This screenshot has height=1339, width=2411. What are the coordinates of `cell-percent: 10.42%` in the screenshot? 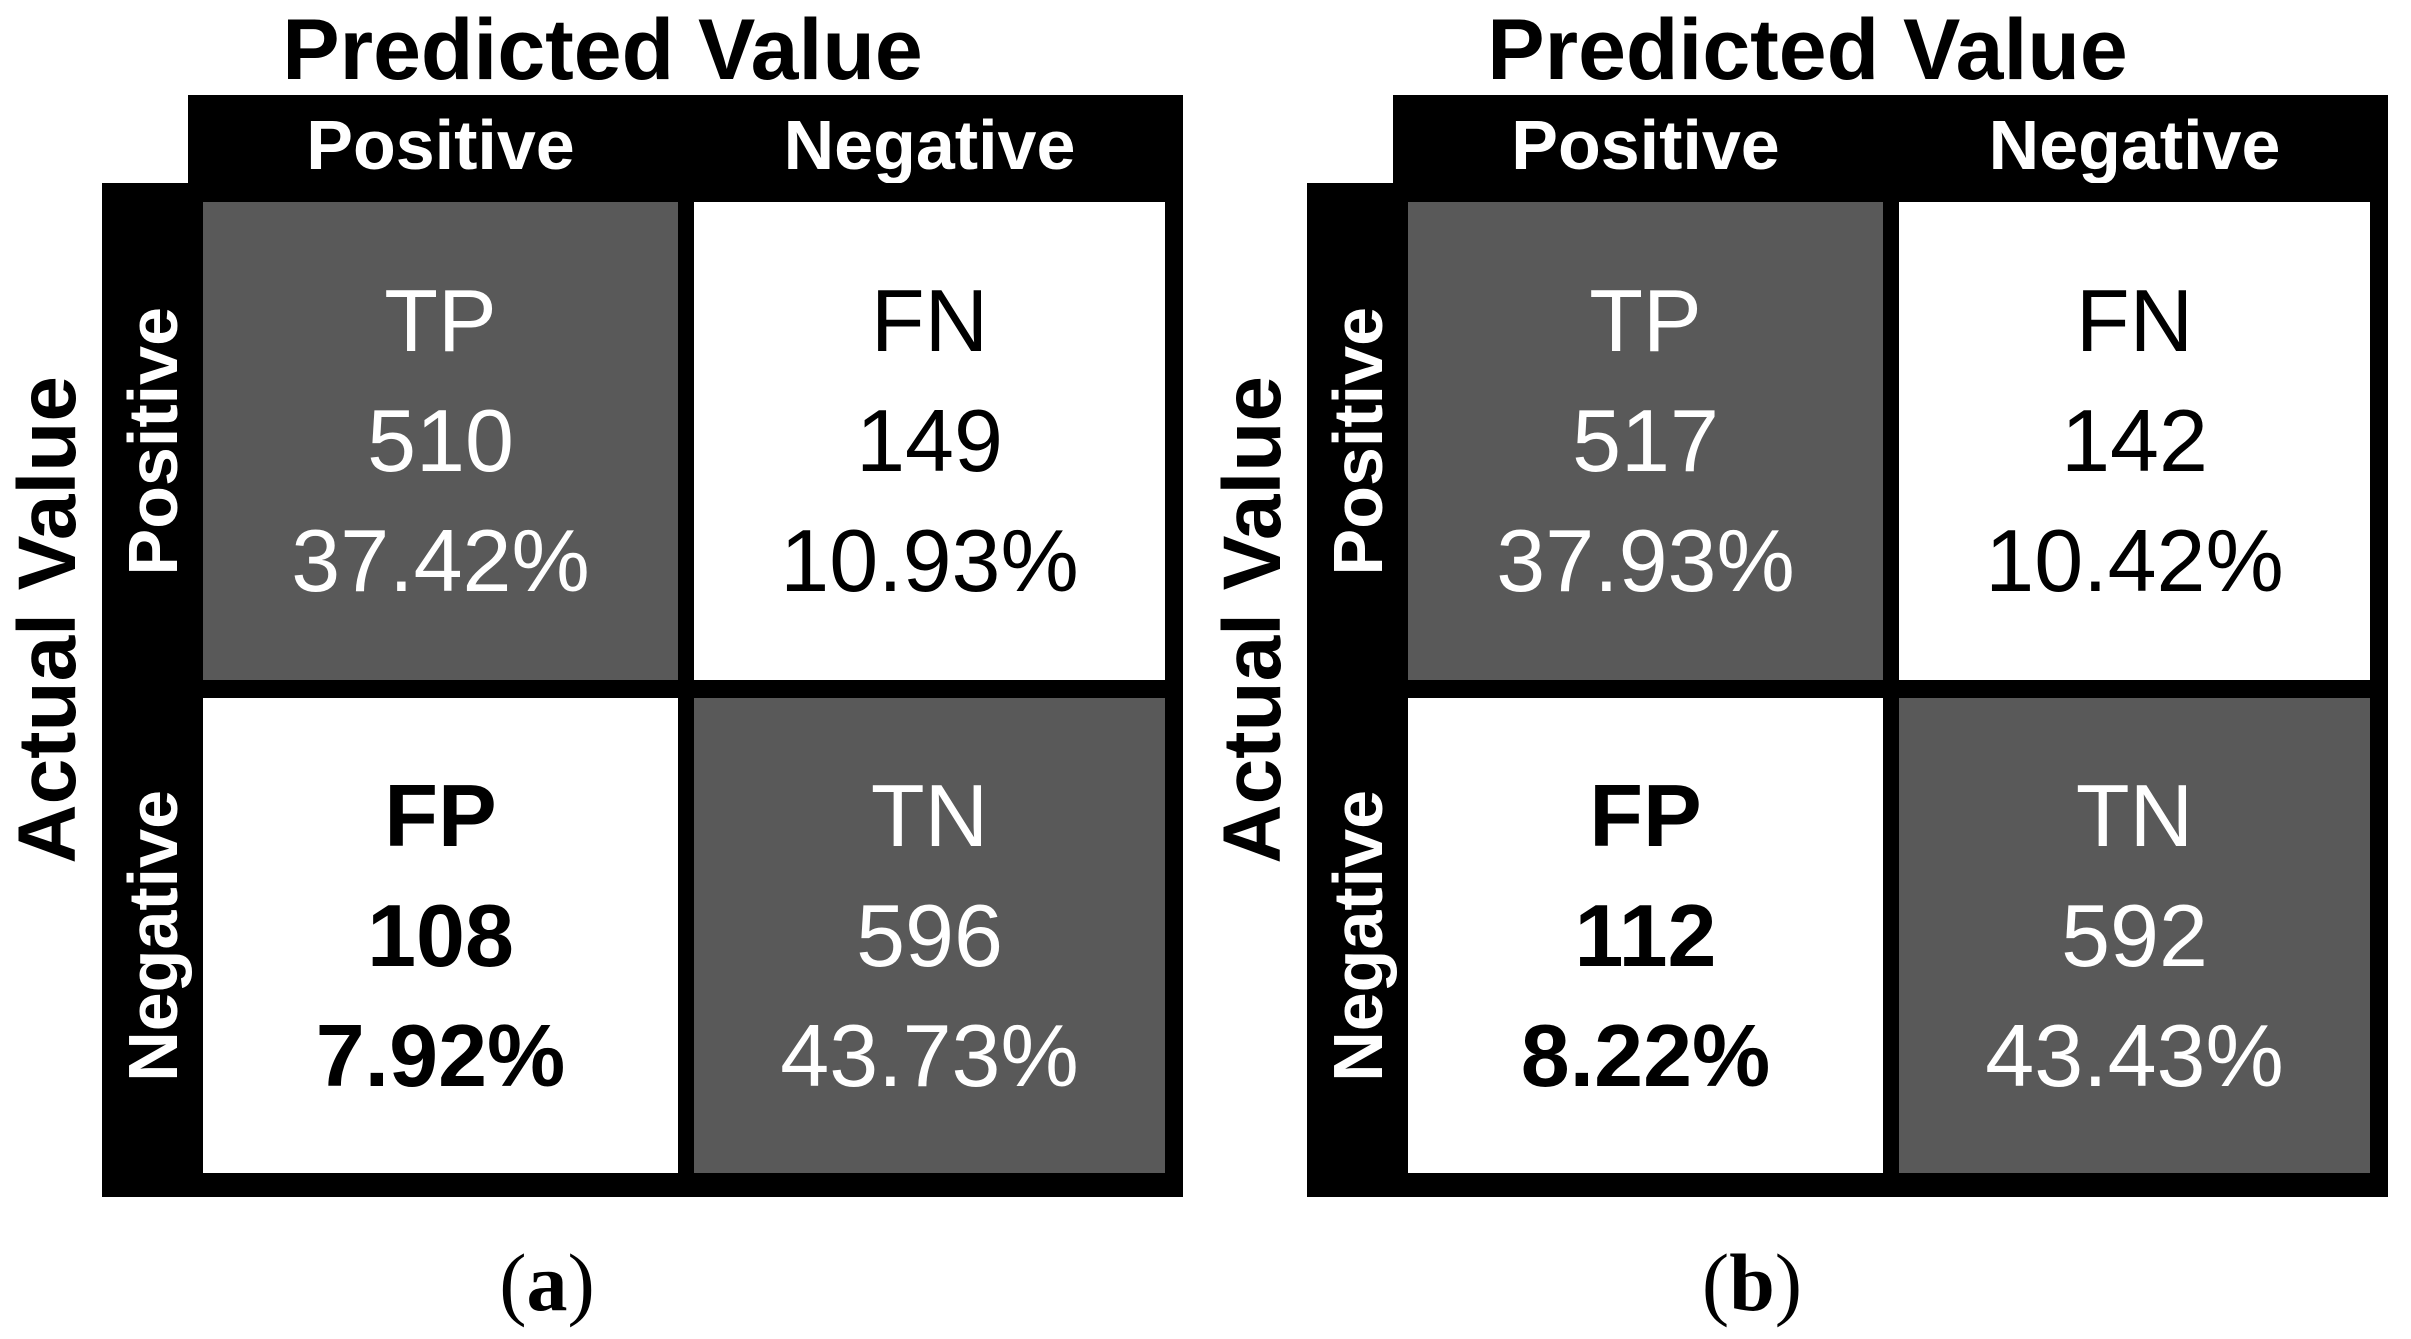 It's located at (2134, 560).